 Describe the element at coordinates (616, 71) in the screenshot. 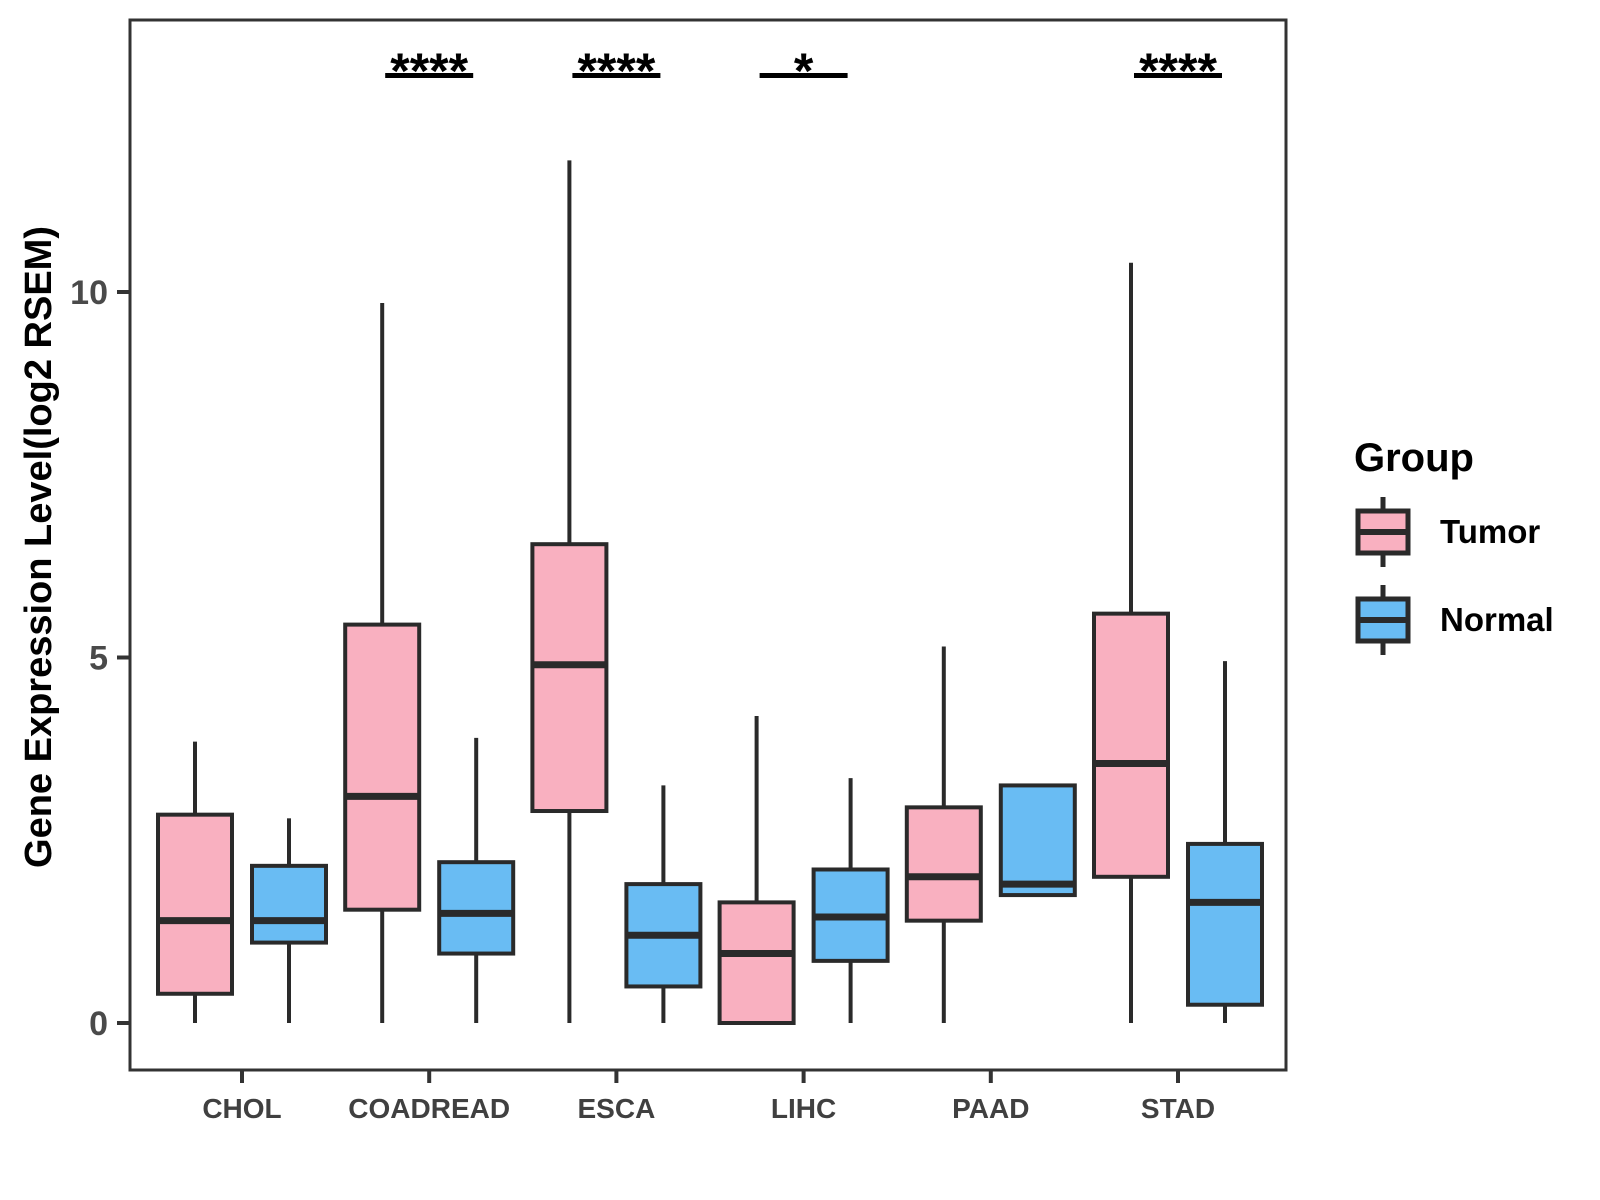

I see `significance-label-ESCA: ****` at that location.